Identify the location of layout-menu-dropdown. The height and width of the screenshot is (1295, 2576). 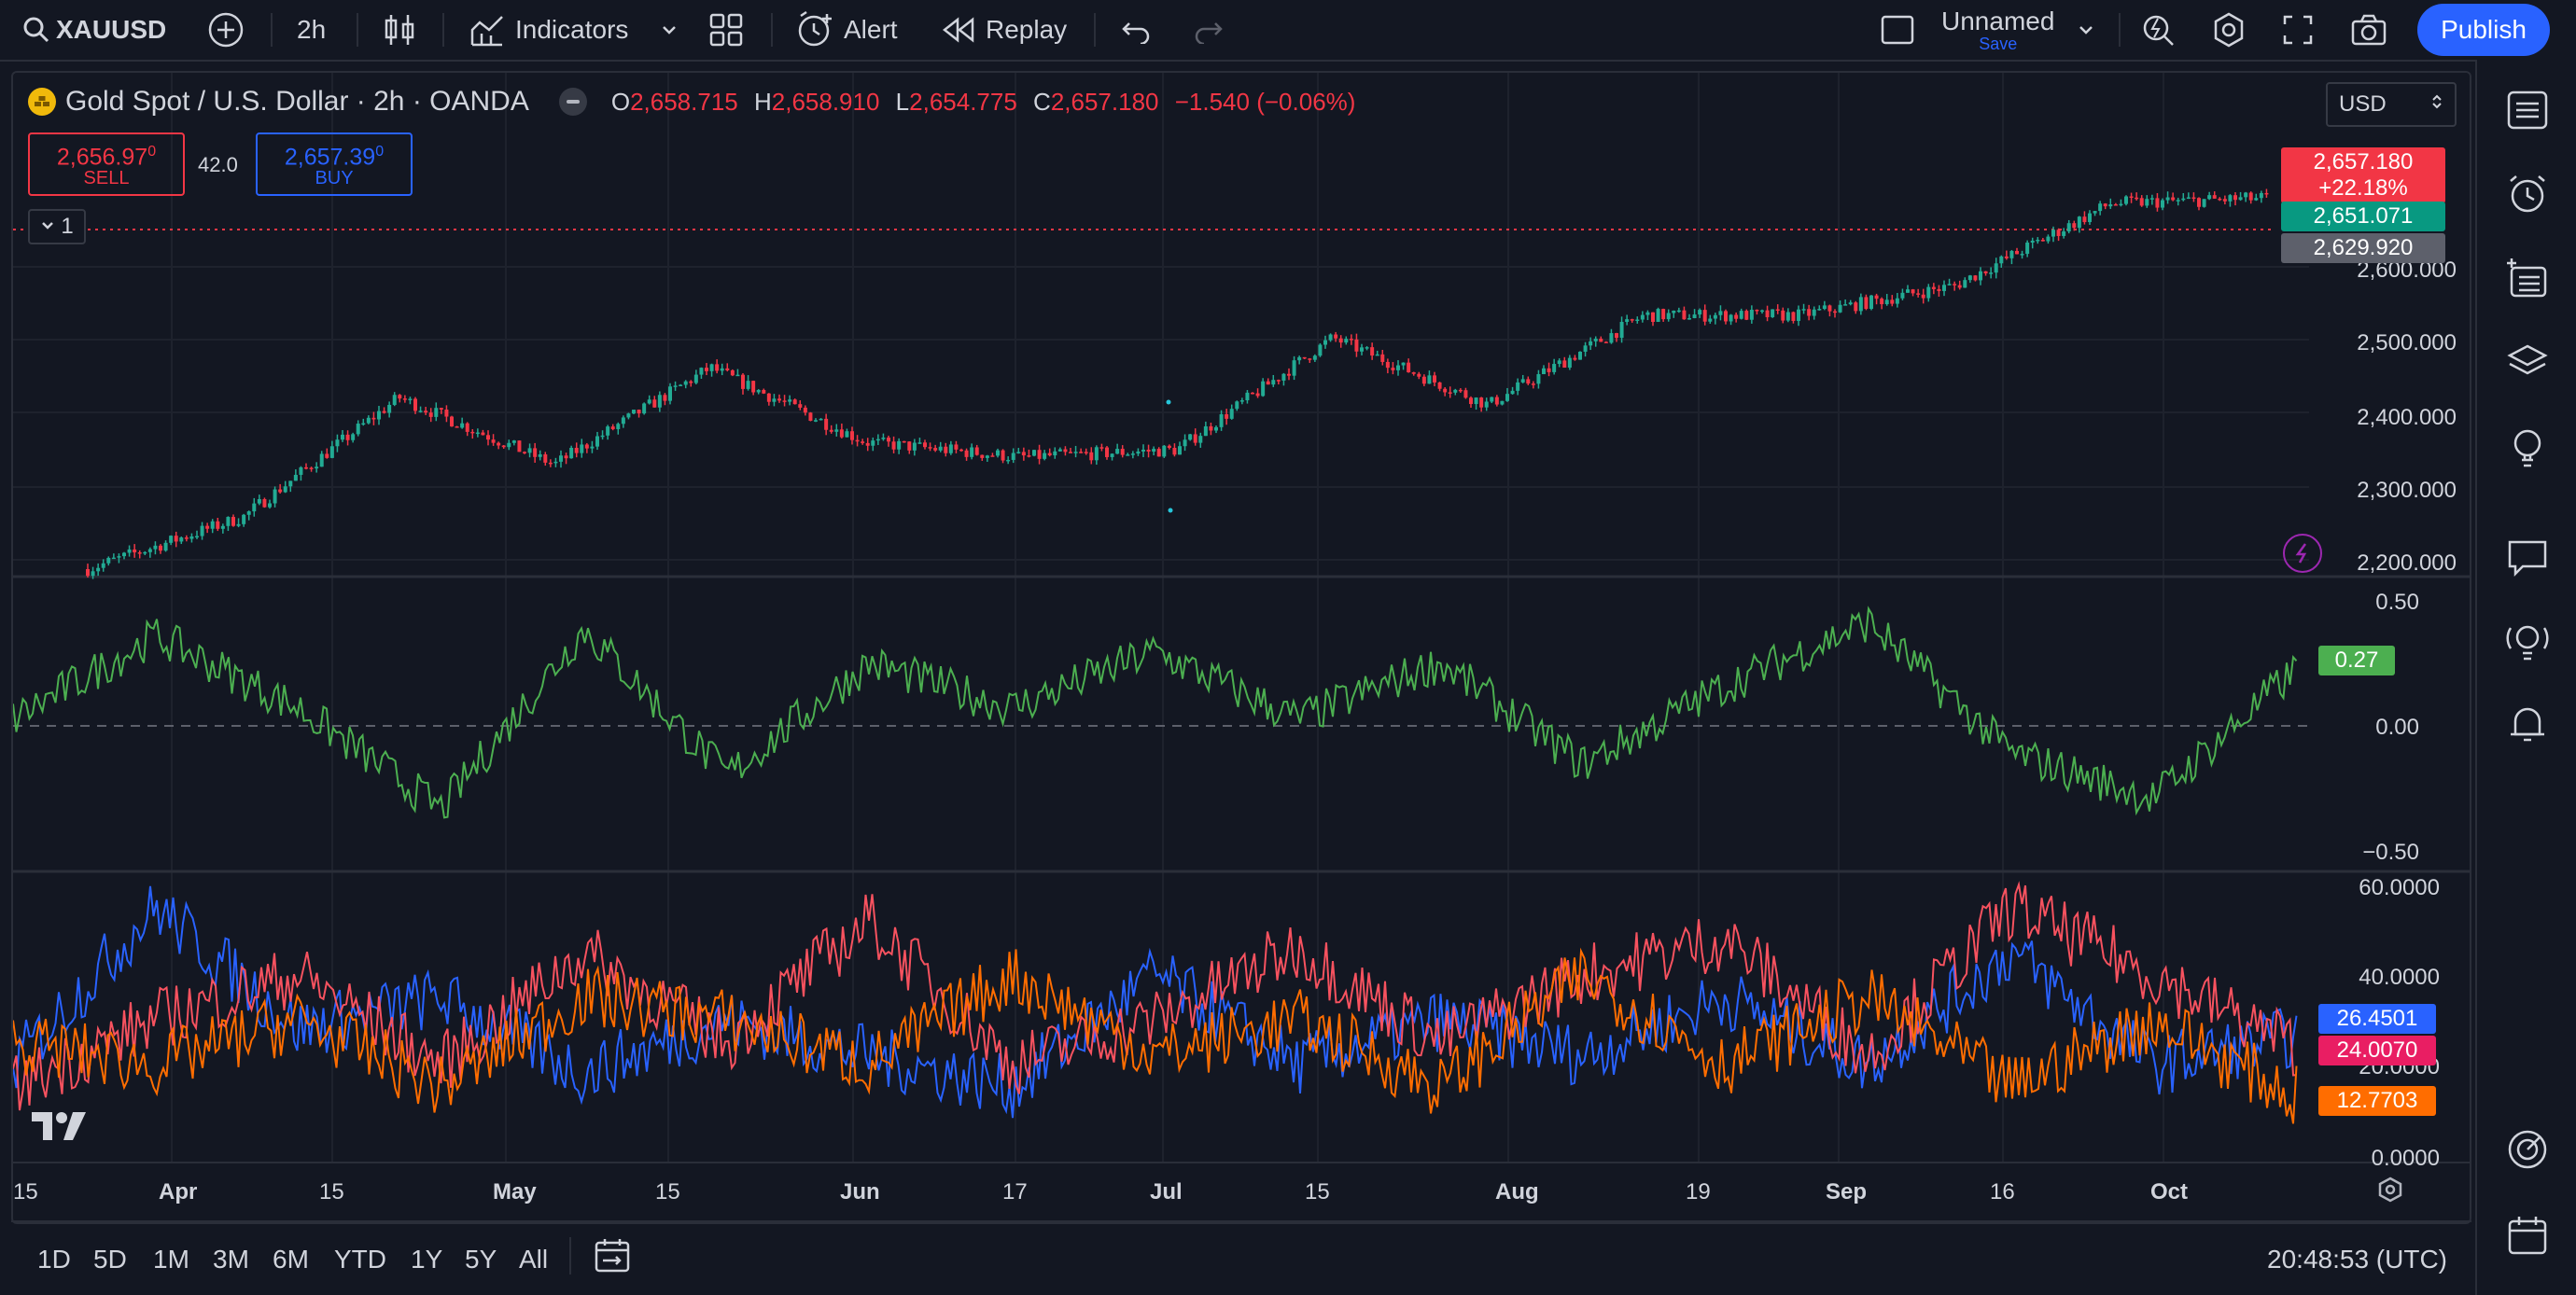
(2086, 30).